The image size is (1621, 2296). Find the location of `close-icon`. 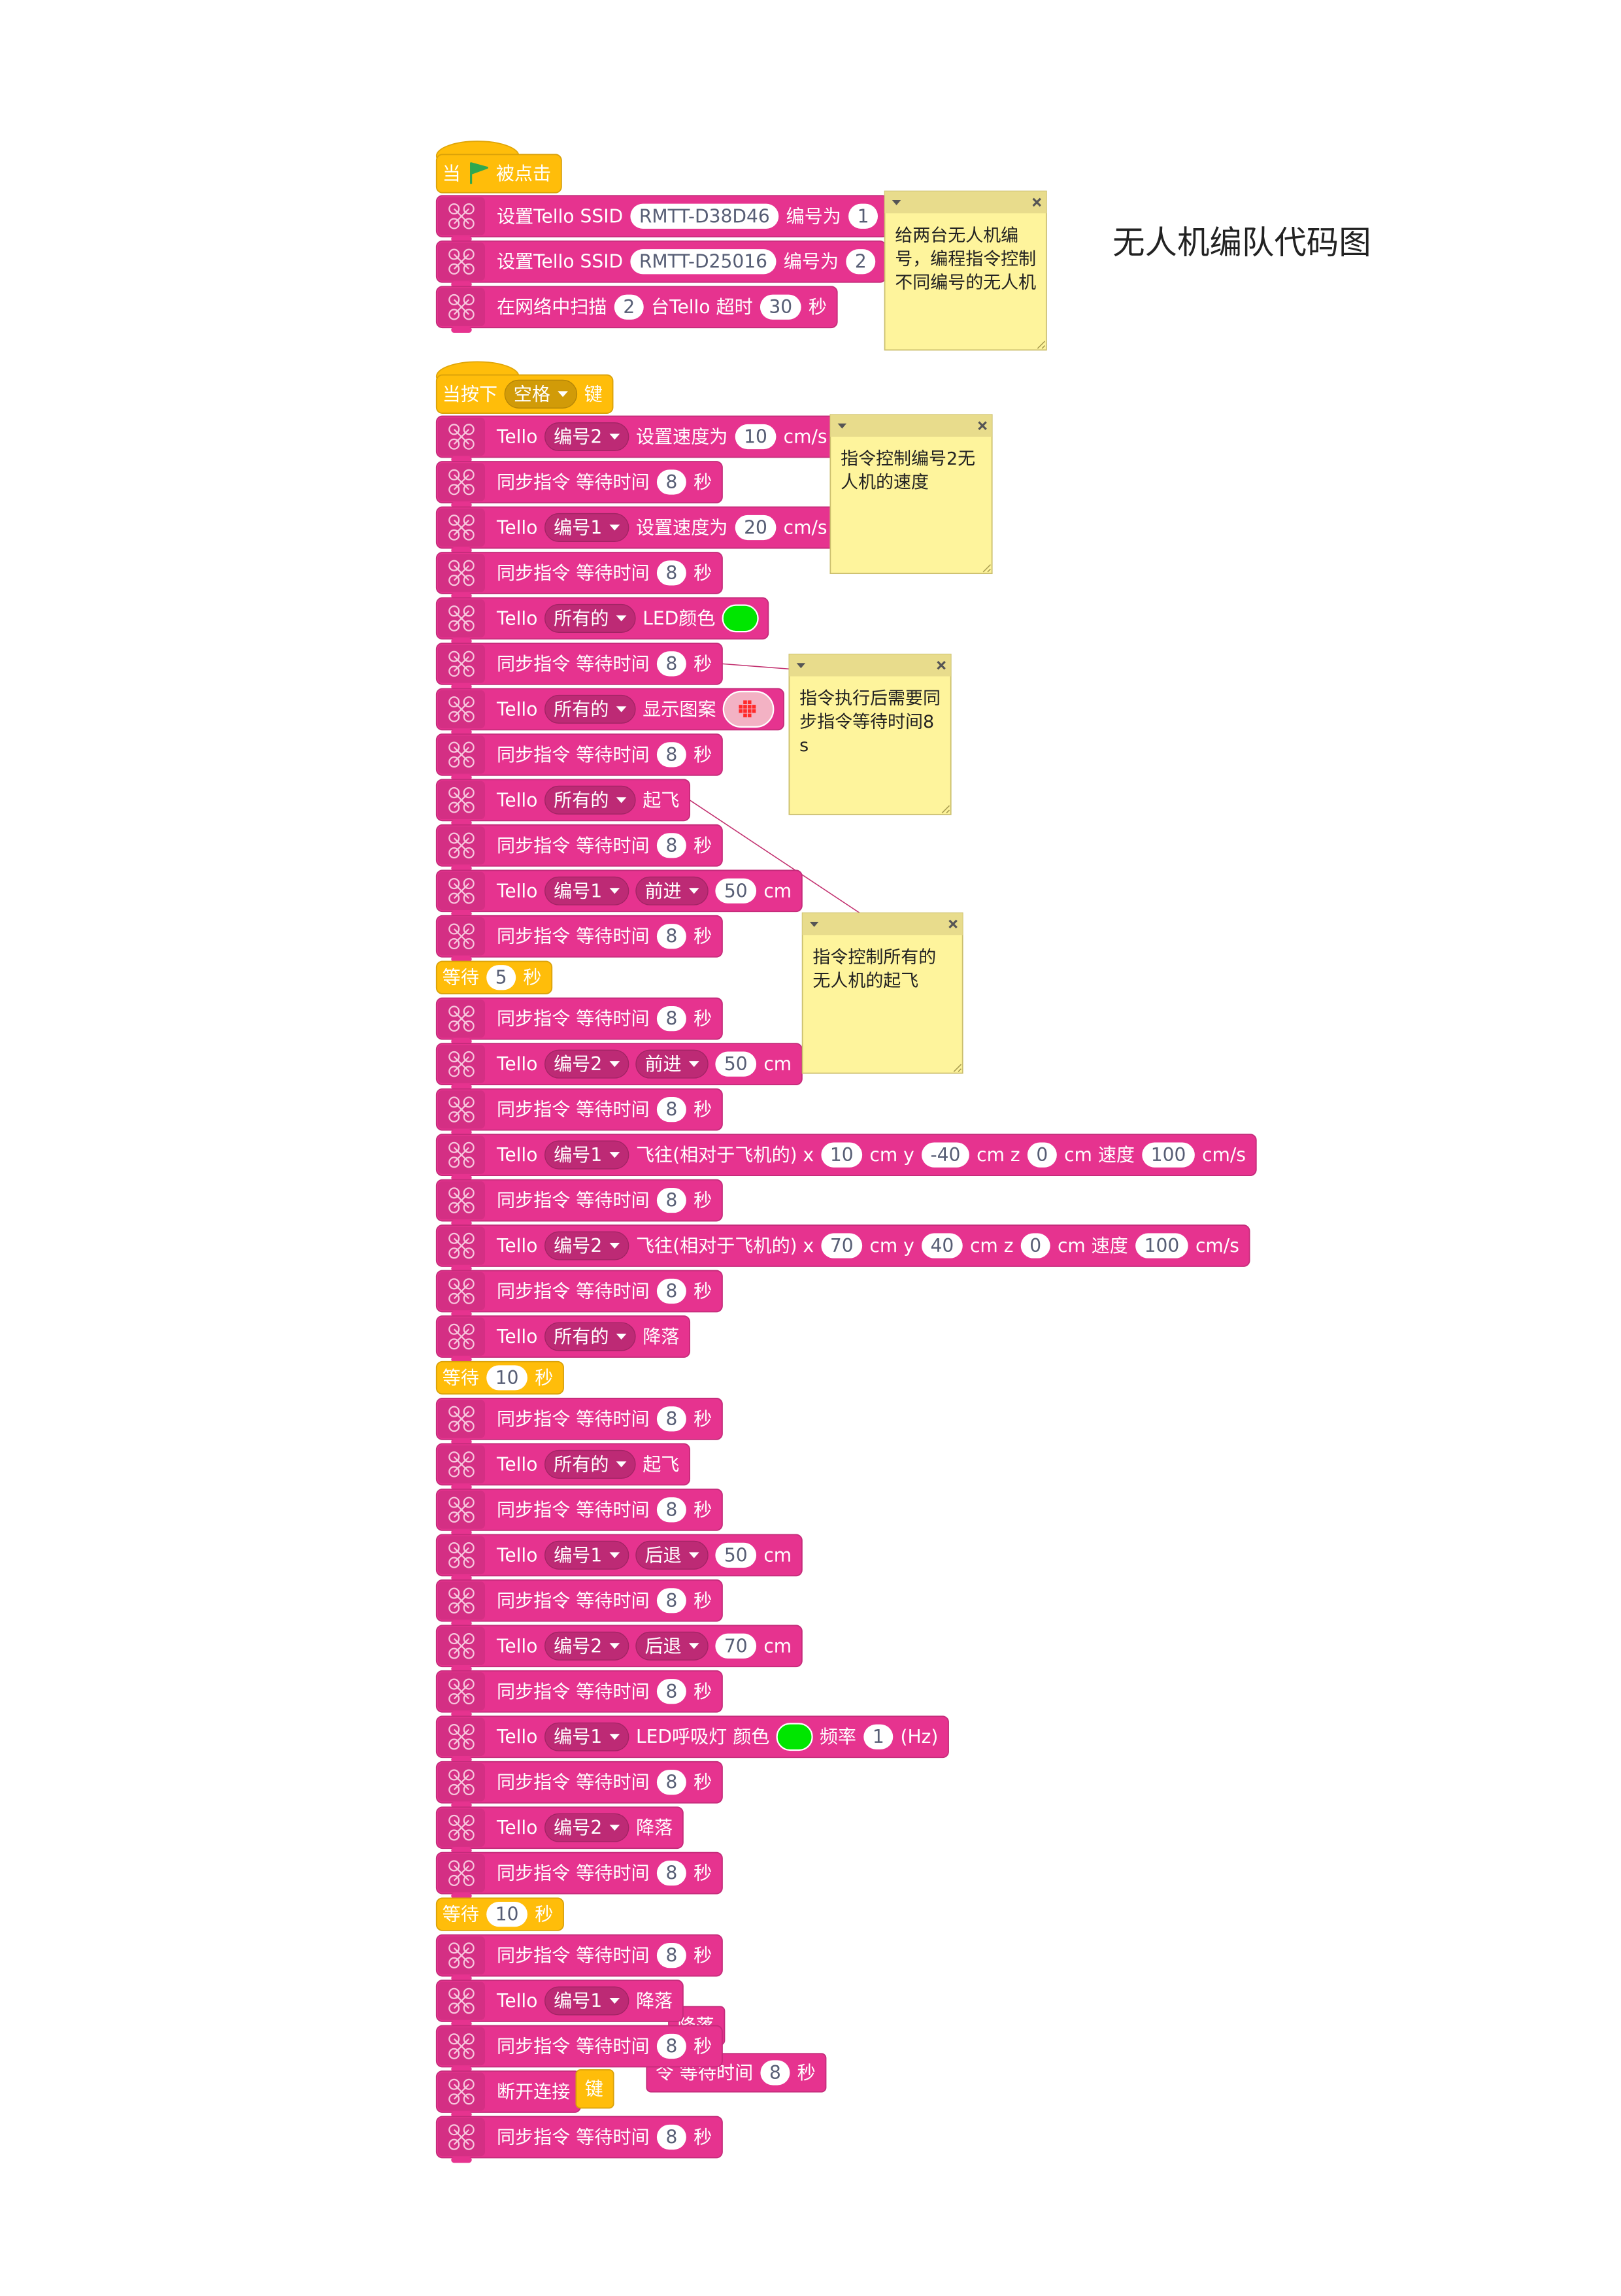

close-icon is located at coordinates (941, 665).